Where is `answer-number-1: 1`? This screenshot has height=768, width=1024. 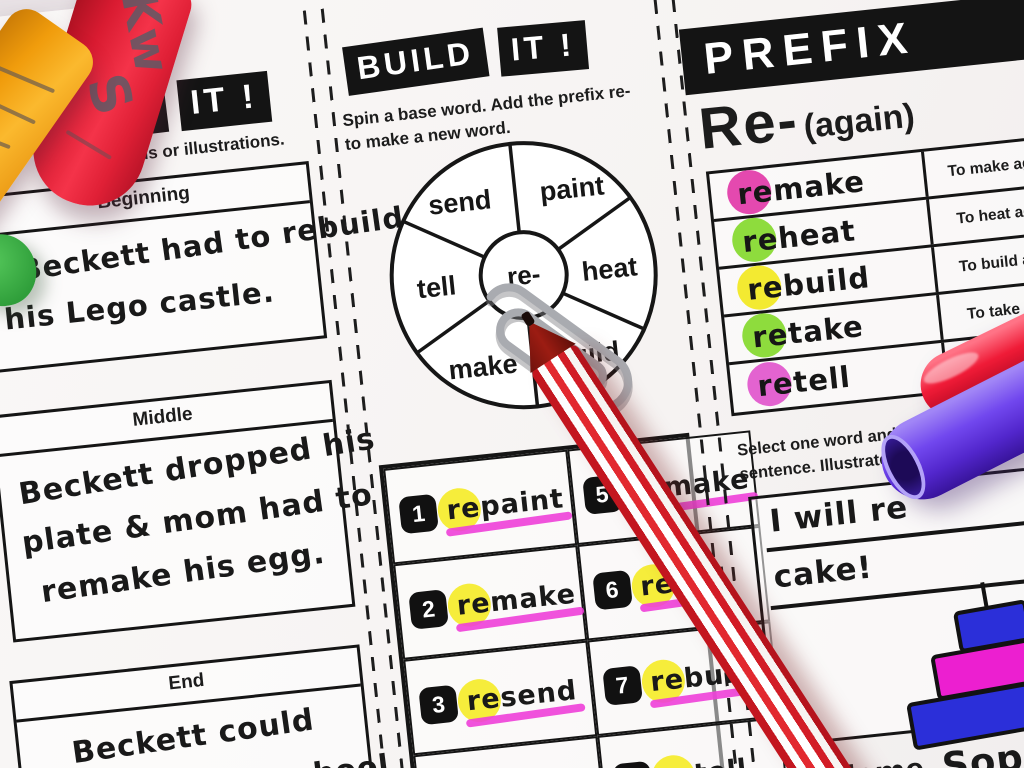 answer-number-1: 1 is located at coordinates (418, 513).